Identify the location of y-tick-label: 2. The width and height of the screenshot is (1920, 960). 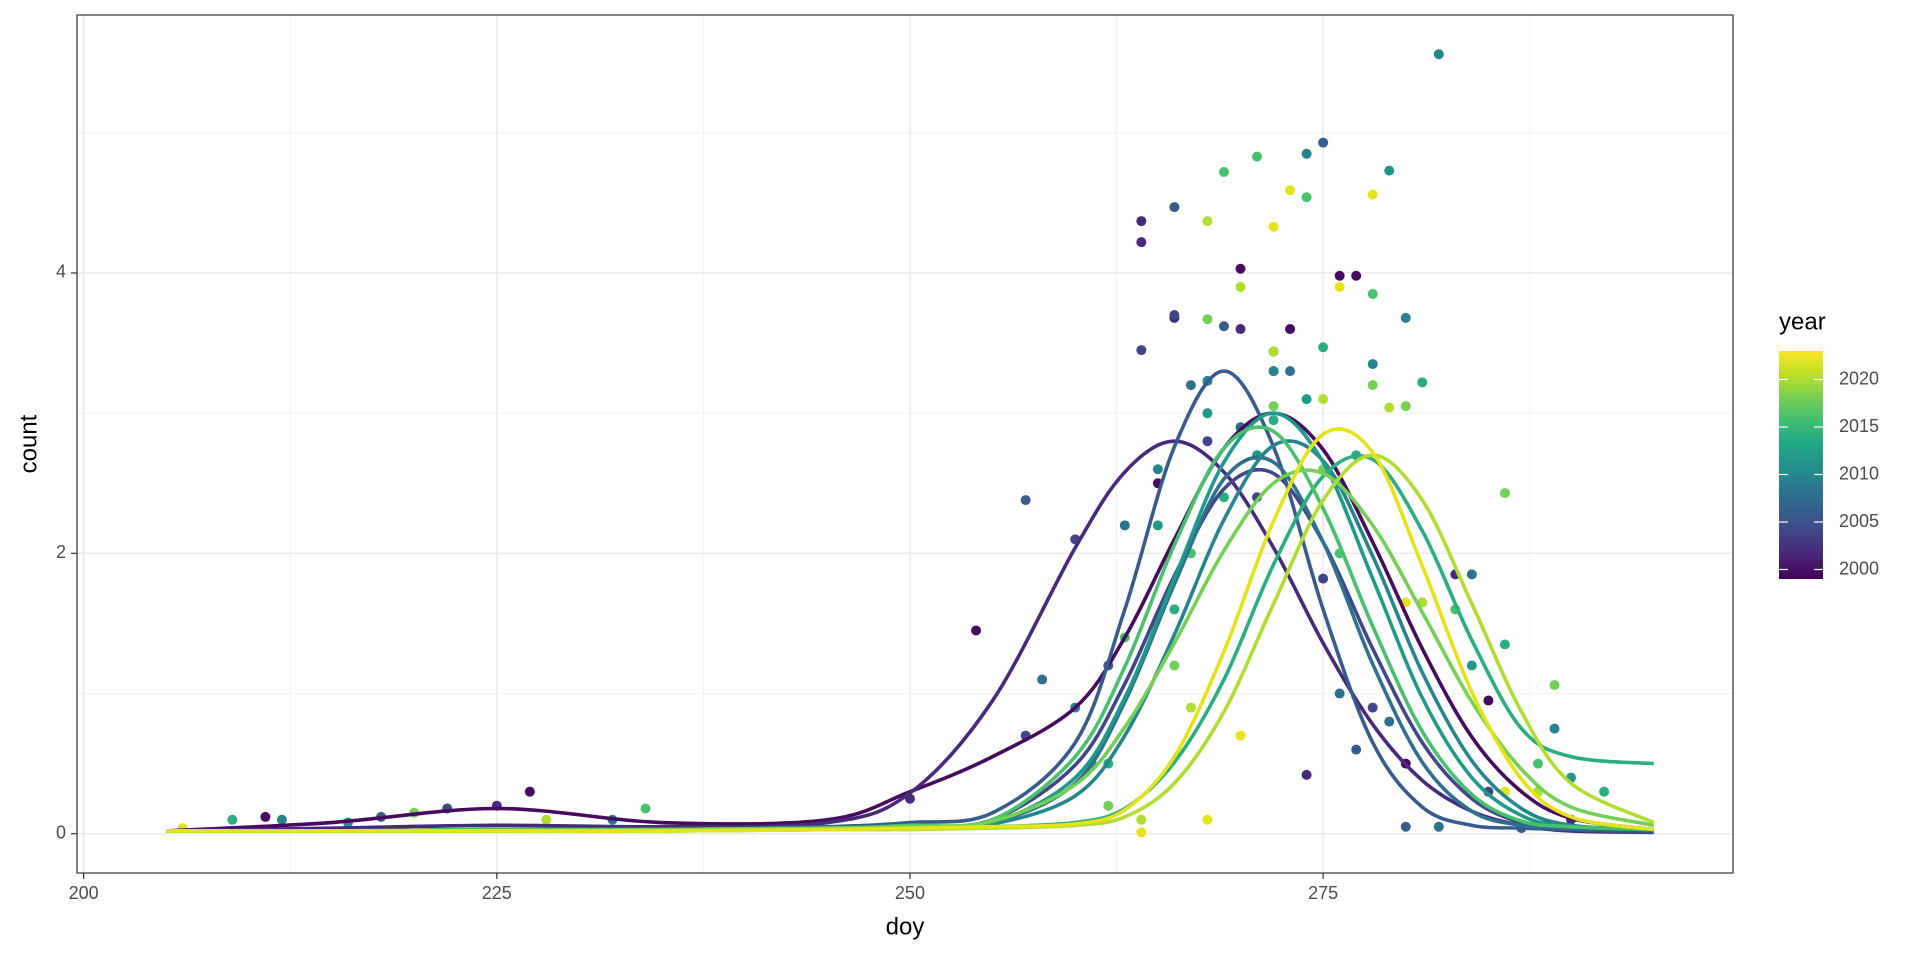
(61, 552).